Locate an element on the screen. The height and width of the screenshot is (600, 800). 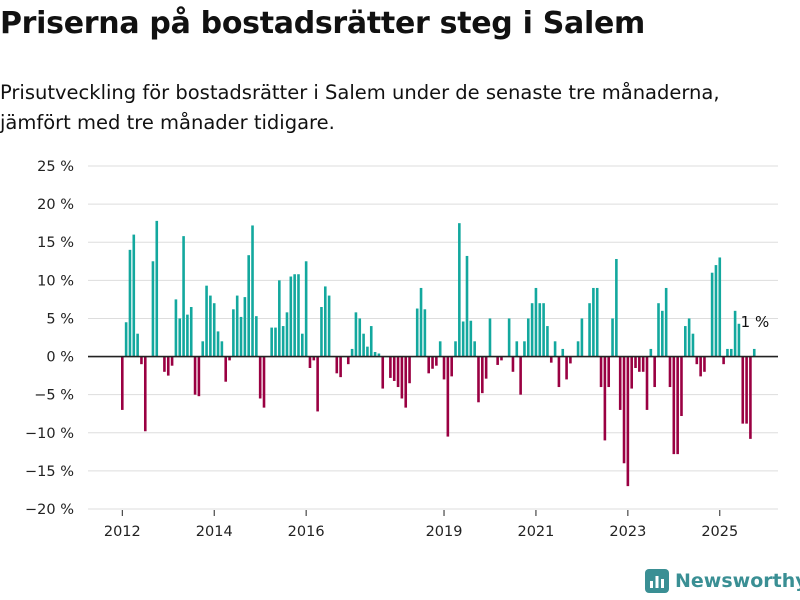
chart-title: Priserna på bostadsrätter steg i Salem is located at coordinates (322, 23).